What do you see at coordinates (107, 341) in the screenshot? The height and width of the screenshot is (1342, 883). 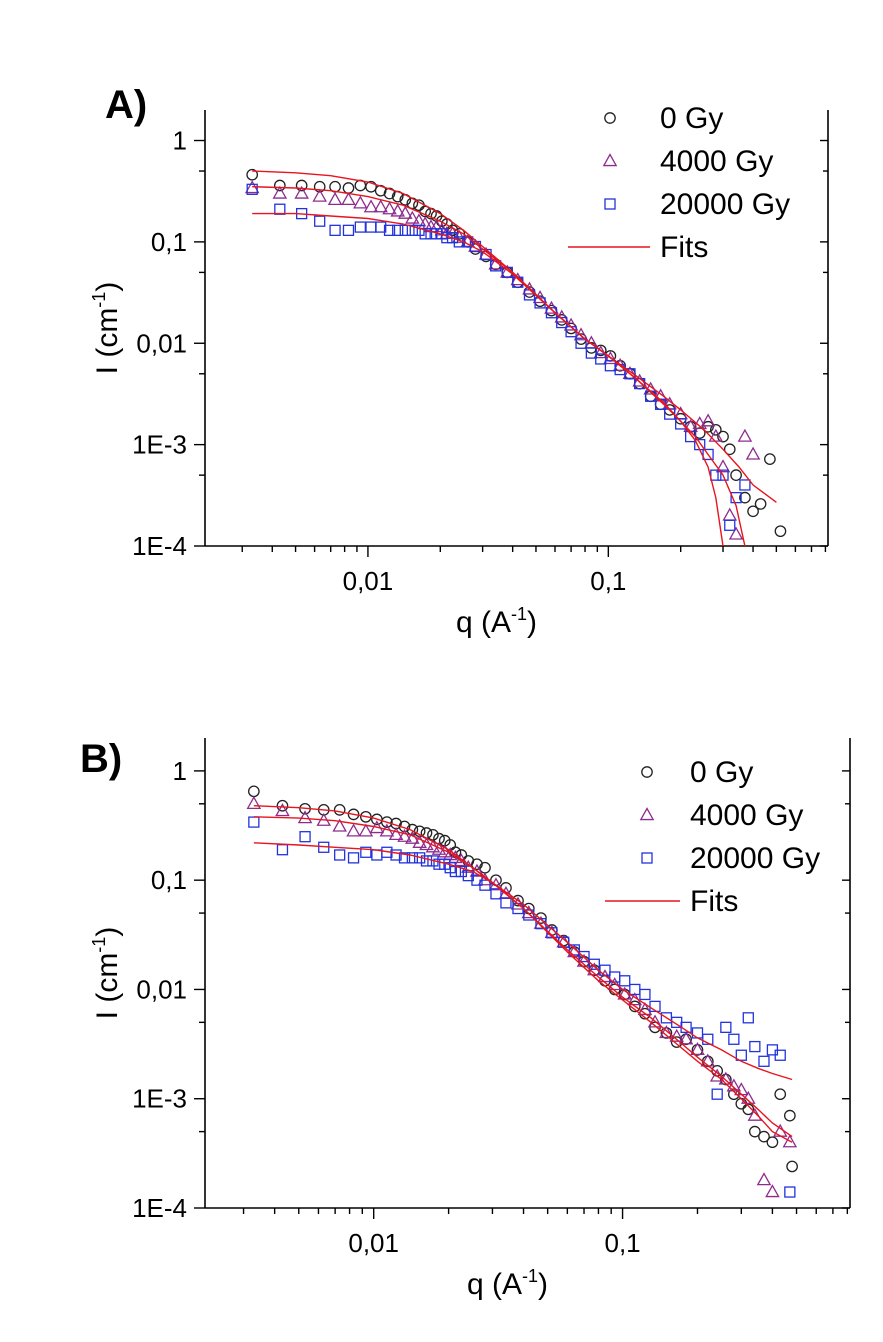 I see `y-axis-label-main: I (cm` at bounding box center [107, 341].